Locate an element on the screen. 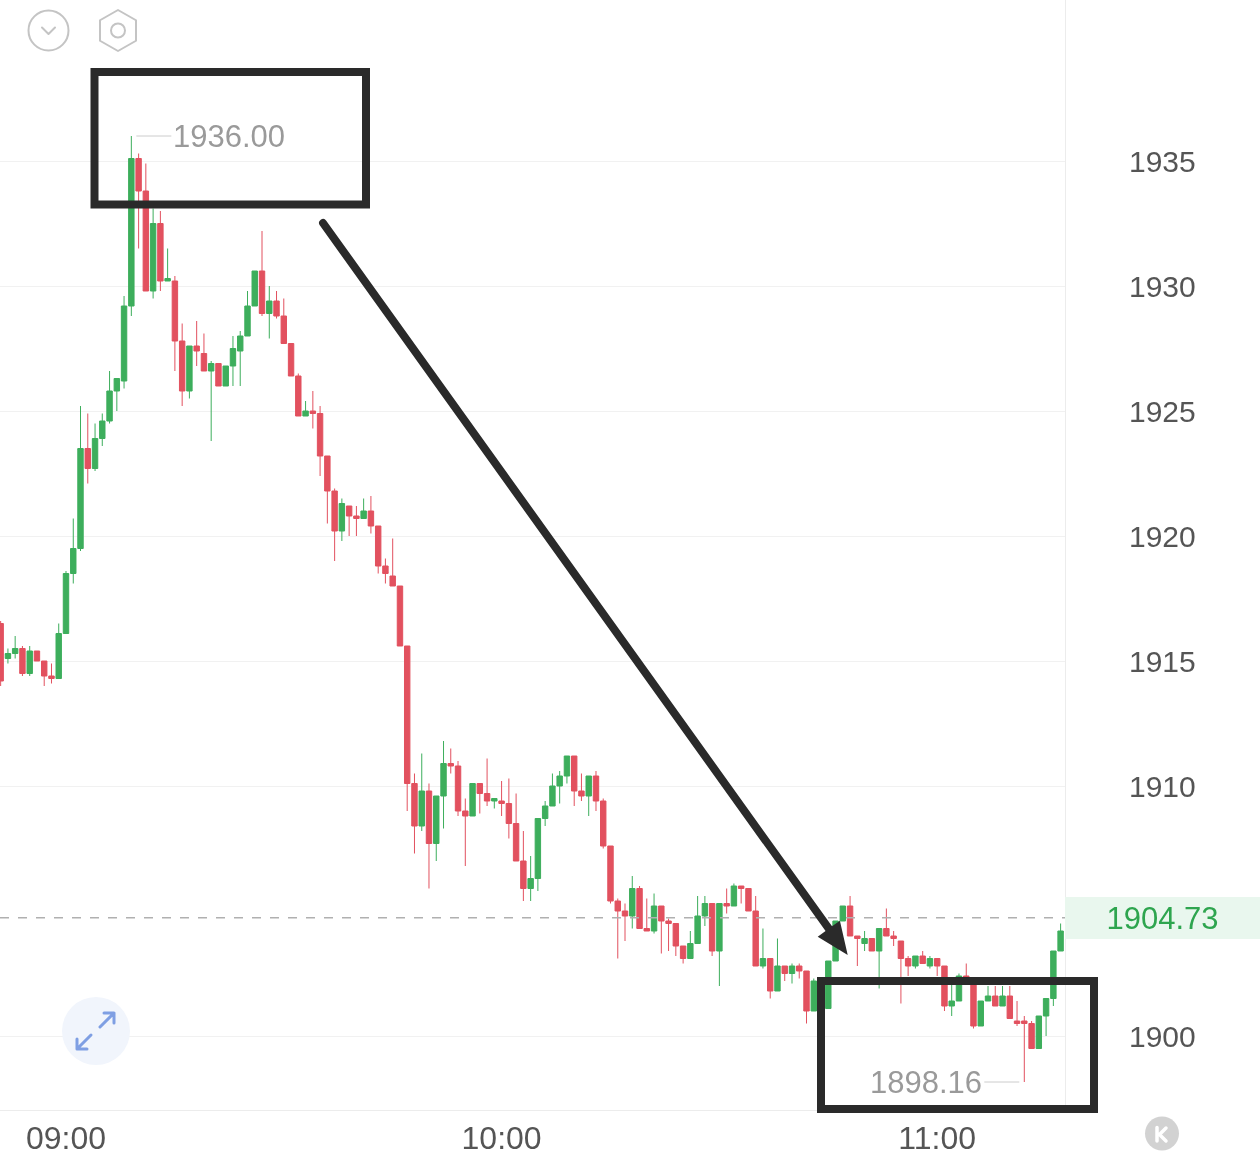 This screenshot has width=1260, height=1161. annotation: 1898.16 is located at coordinates (926, 1082).